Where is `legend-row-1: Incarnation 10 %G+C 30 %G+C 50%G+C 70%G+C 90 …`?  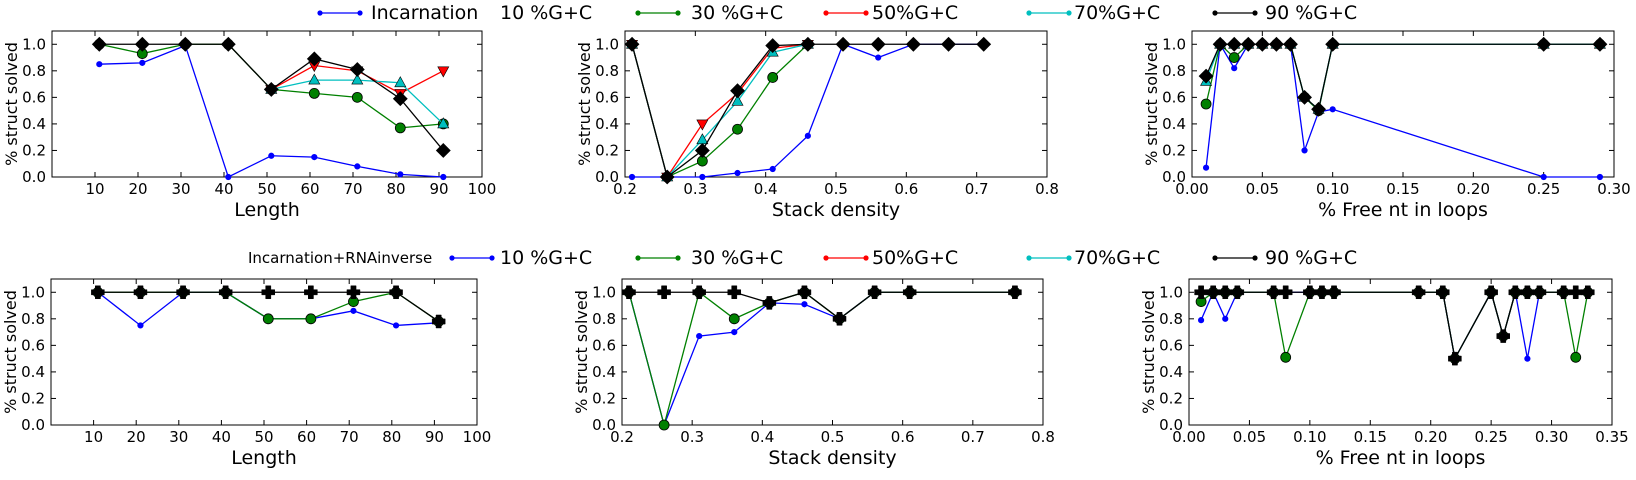 legend-row-1: Incarnation 10 %G+C 30 %G+C 50%G+C 70%G+C 90 … is located at coordinates (837, 13).